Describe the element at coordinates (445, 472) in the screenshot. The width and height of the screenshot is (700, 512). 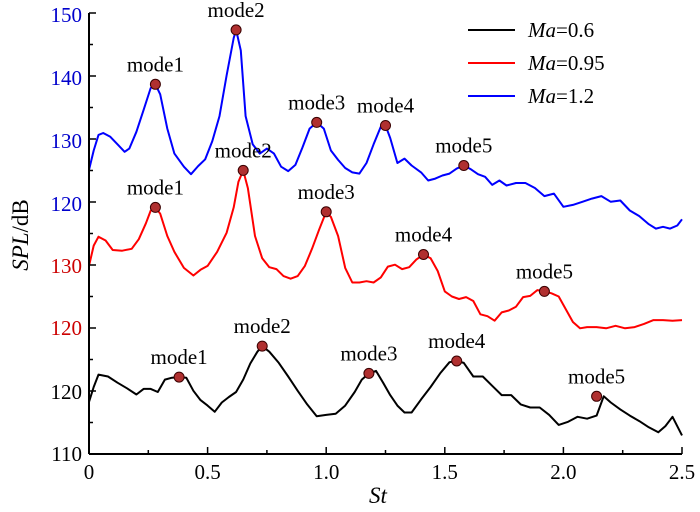
I see `x-tick-label-1-5: 1.5` at that location.